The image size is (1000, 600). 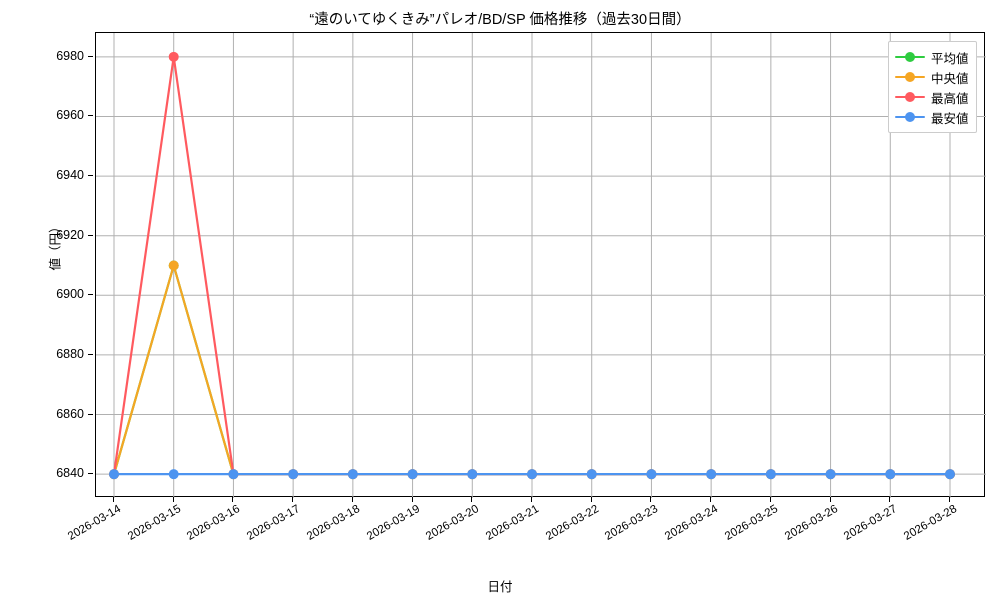 I want to click on x-axis-tick-marks, so click(x=540, y=500).